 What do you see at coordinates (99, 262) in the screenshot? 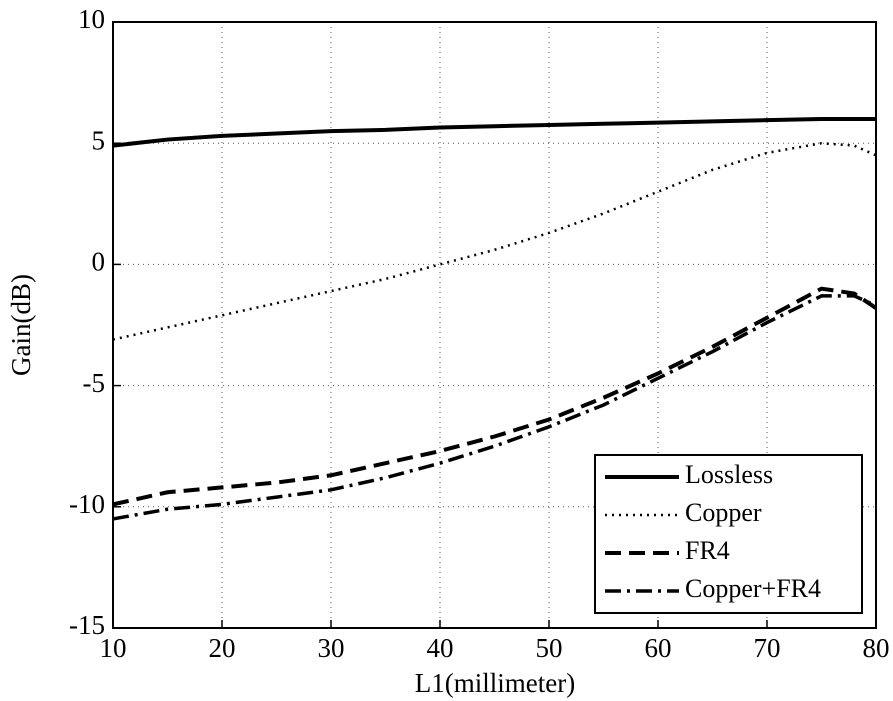
I see `y-tick-label: 0` at bounding box center [99, 262].